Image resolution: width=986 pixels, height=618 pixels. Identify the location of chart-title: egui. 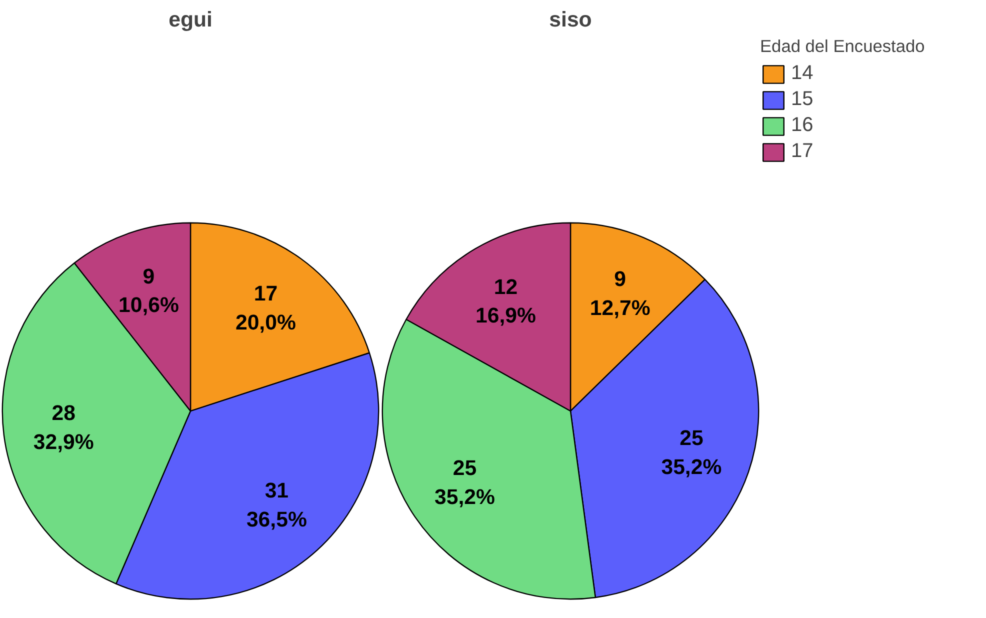
(190, 20).